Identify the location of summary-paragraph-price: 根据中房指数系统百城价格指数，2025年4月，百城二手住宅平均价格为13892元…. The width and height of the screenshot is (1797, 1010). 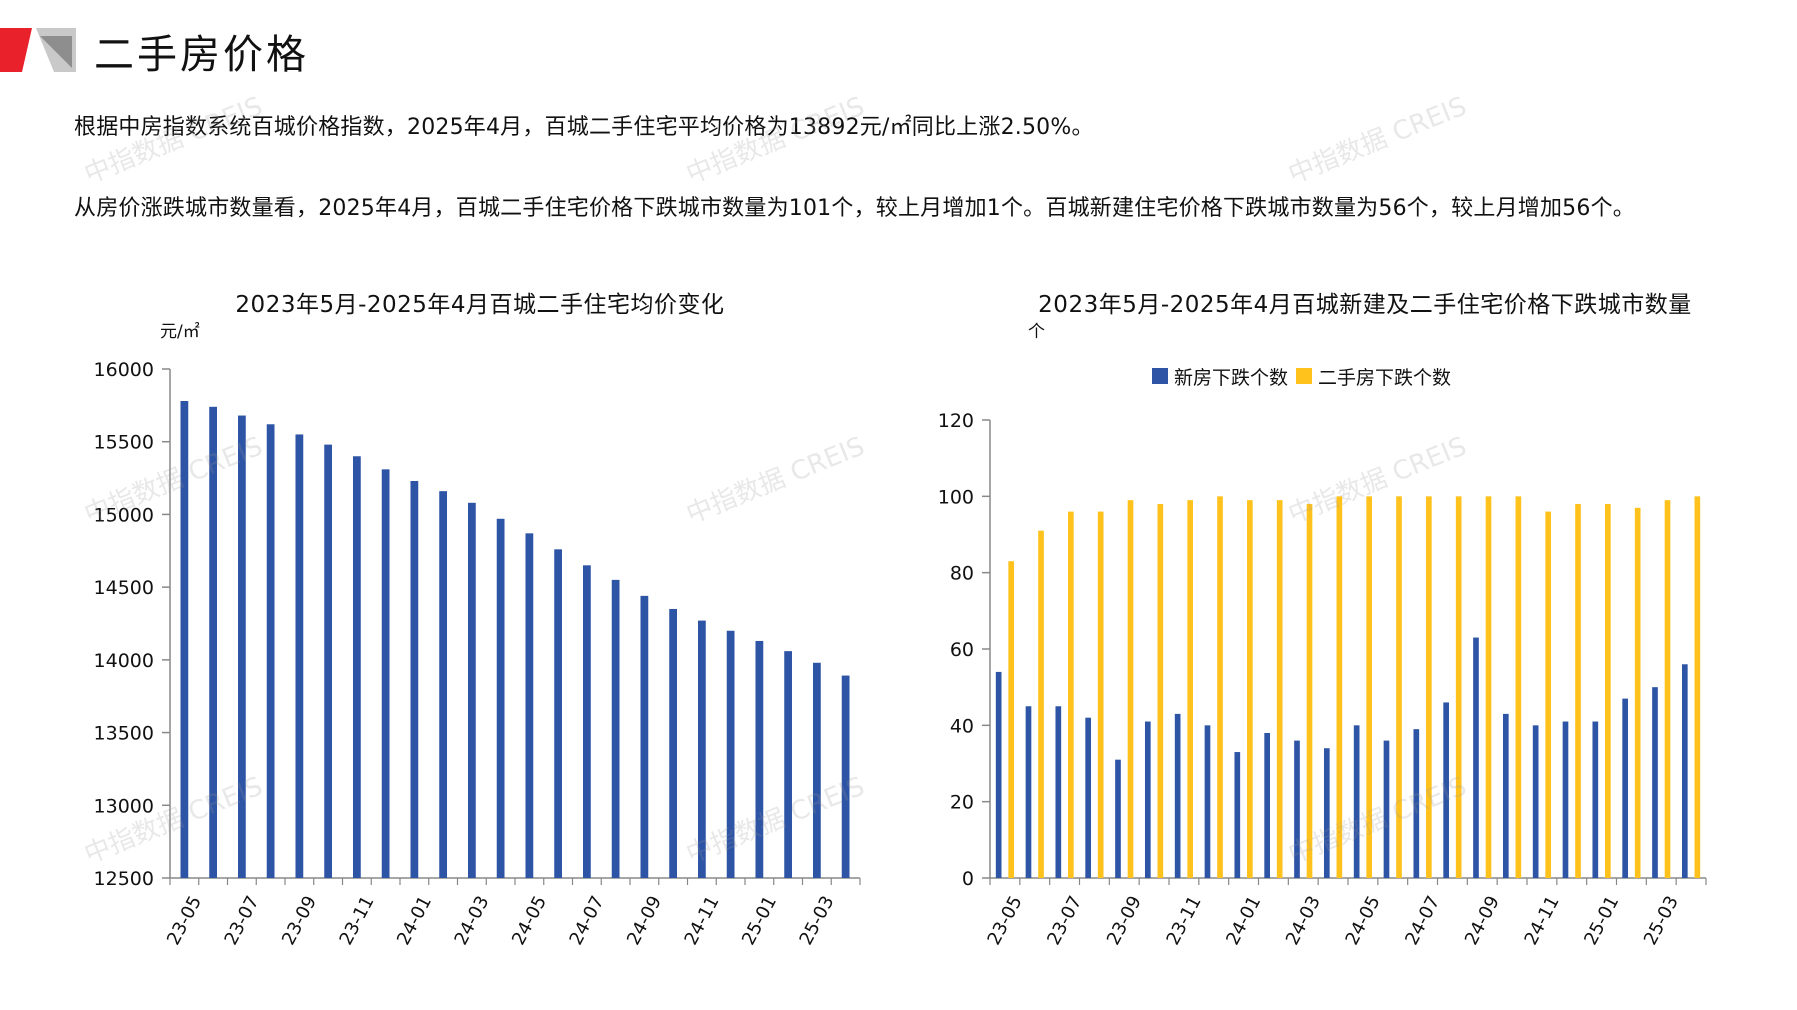
(584, 127).